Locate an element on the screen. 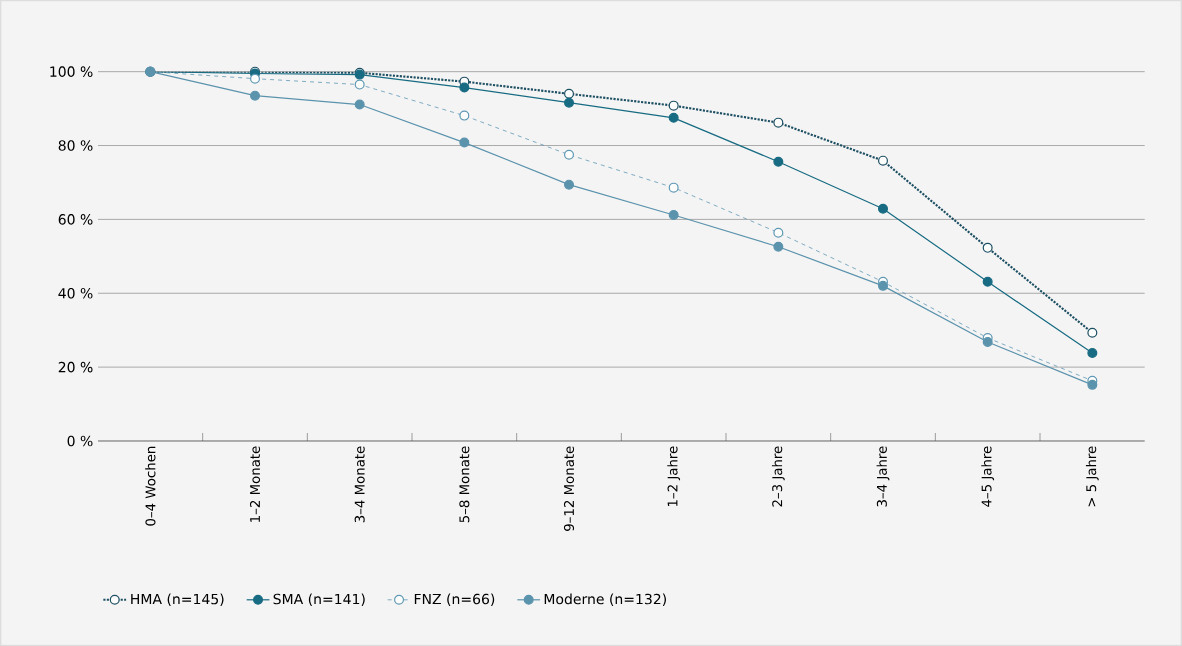 The width and height of the screenshot is (1182, 646). legend-label: Moderne (n=132) is located at coordinates (605, 599).